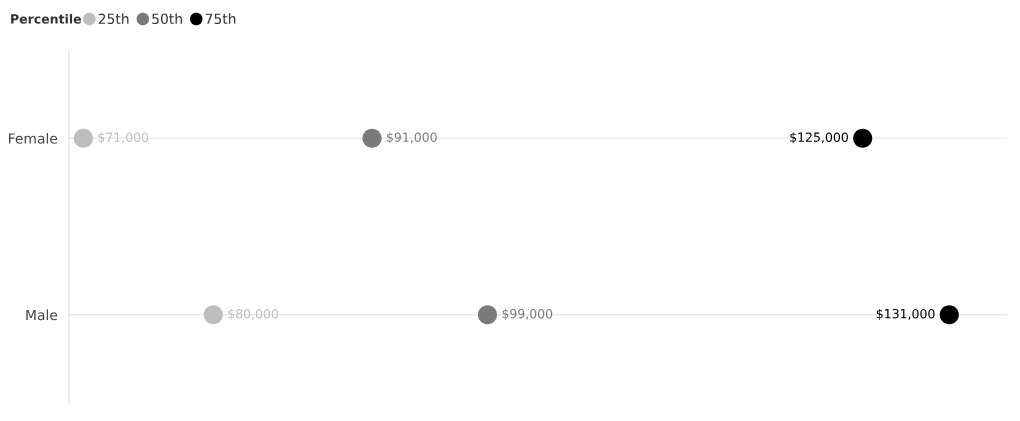  Describe the element at coordinates (527, 314) in the screenshot. I see `data-label: $99,000` at that location.